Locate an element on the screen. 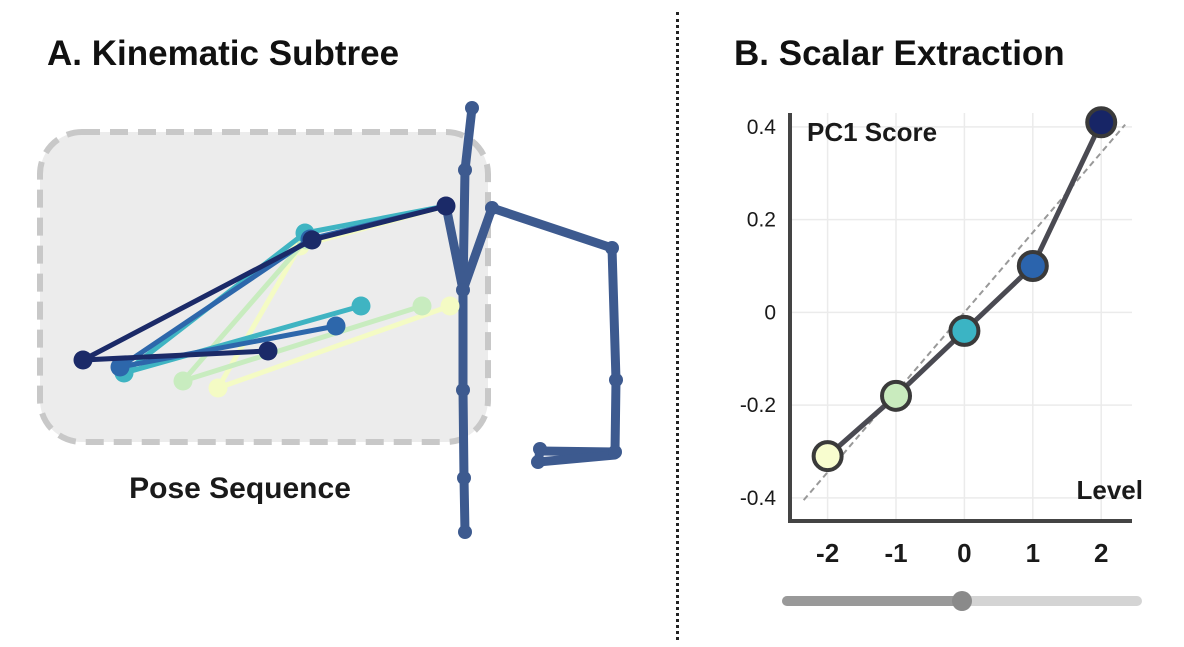 This screenshot has width=1184, height=647. x-tick-label: 2 is located at coordinates (1101, 553).